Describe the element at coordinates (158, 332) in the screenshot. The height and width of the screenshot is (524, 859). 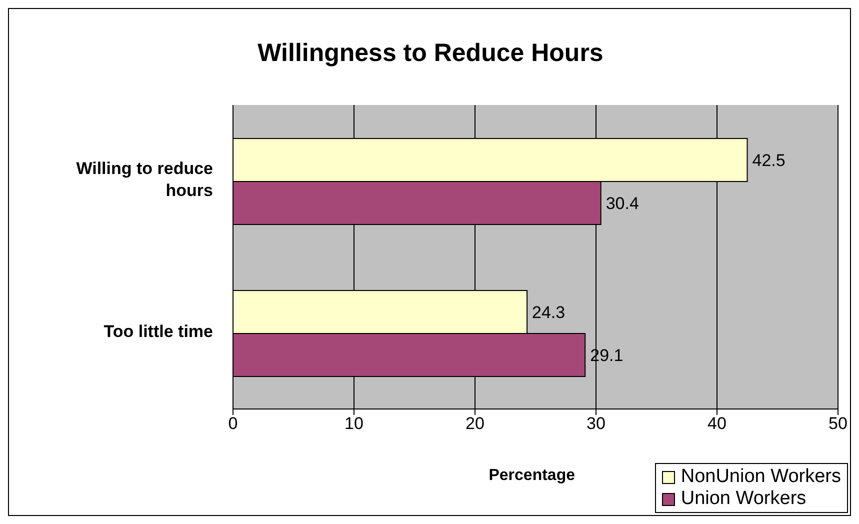
I see `y-tick-label: Too little time` at that location.